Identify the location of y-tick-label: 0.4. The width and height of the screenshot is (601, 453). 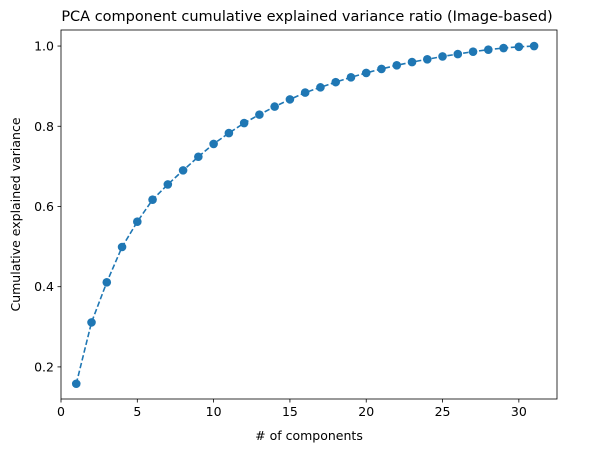
(44, 286).